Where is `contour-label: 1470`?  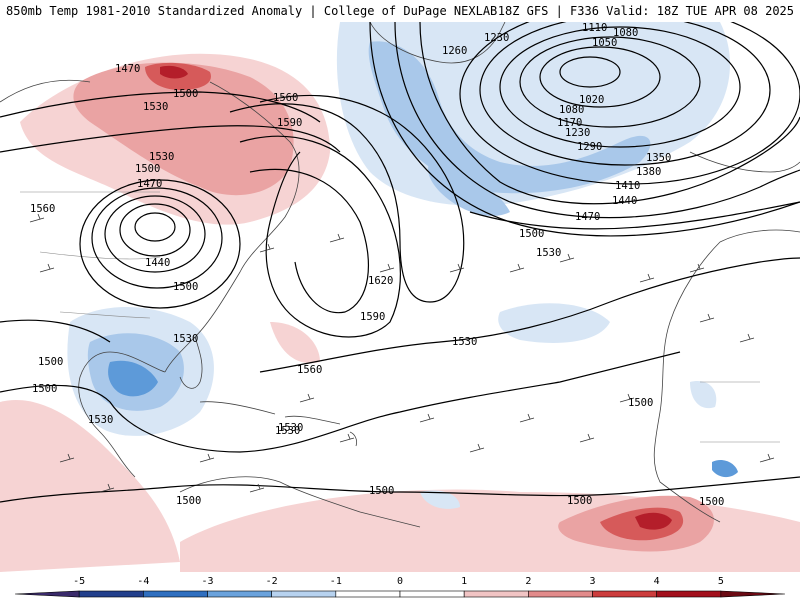
contour-label: 1470 is located at coordinates (127, 69).